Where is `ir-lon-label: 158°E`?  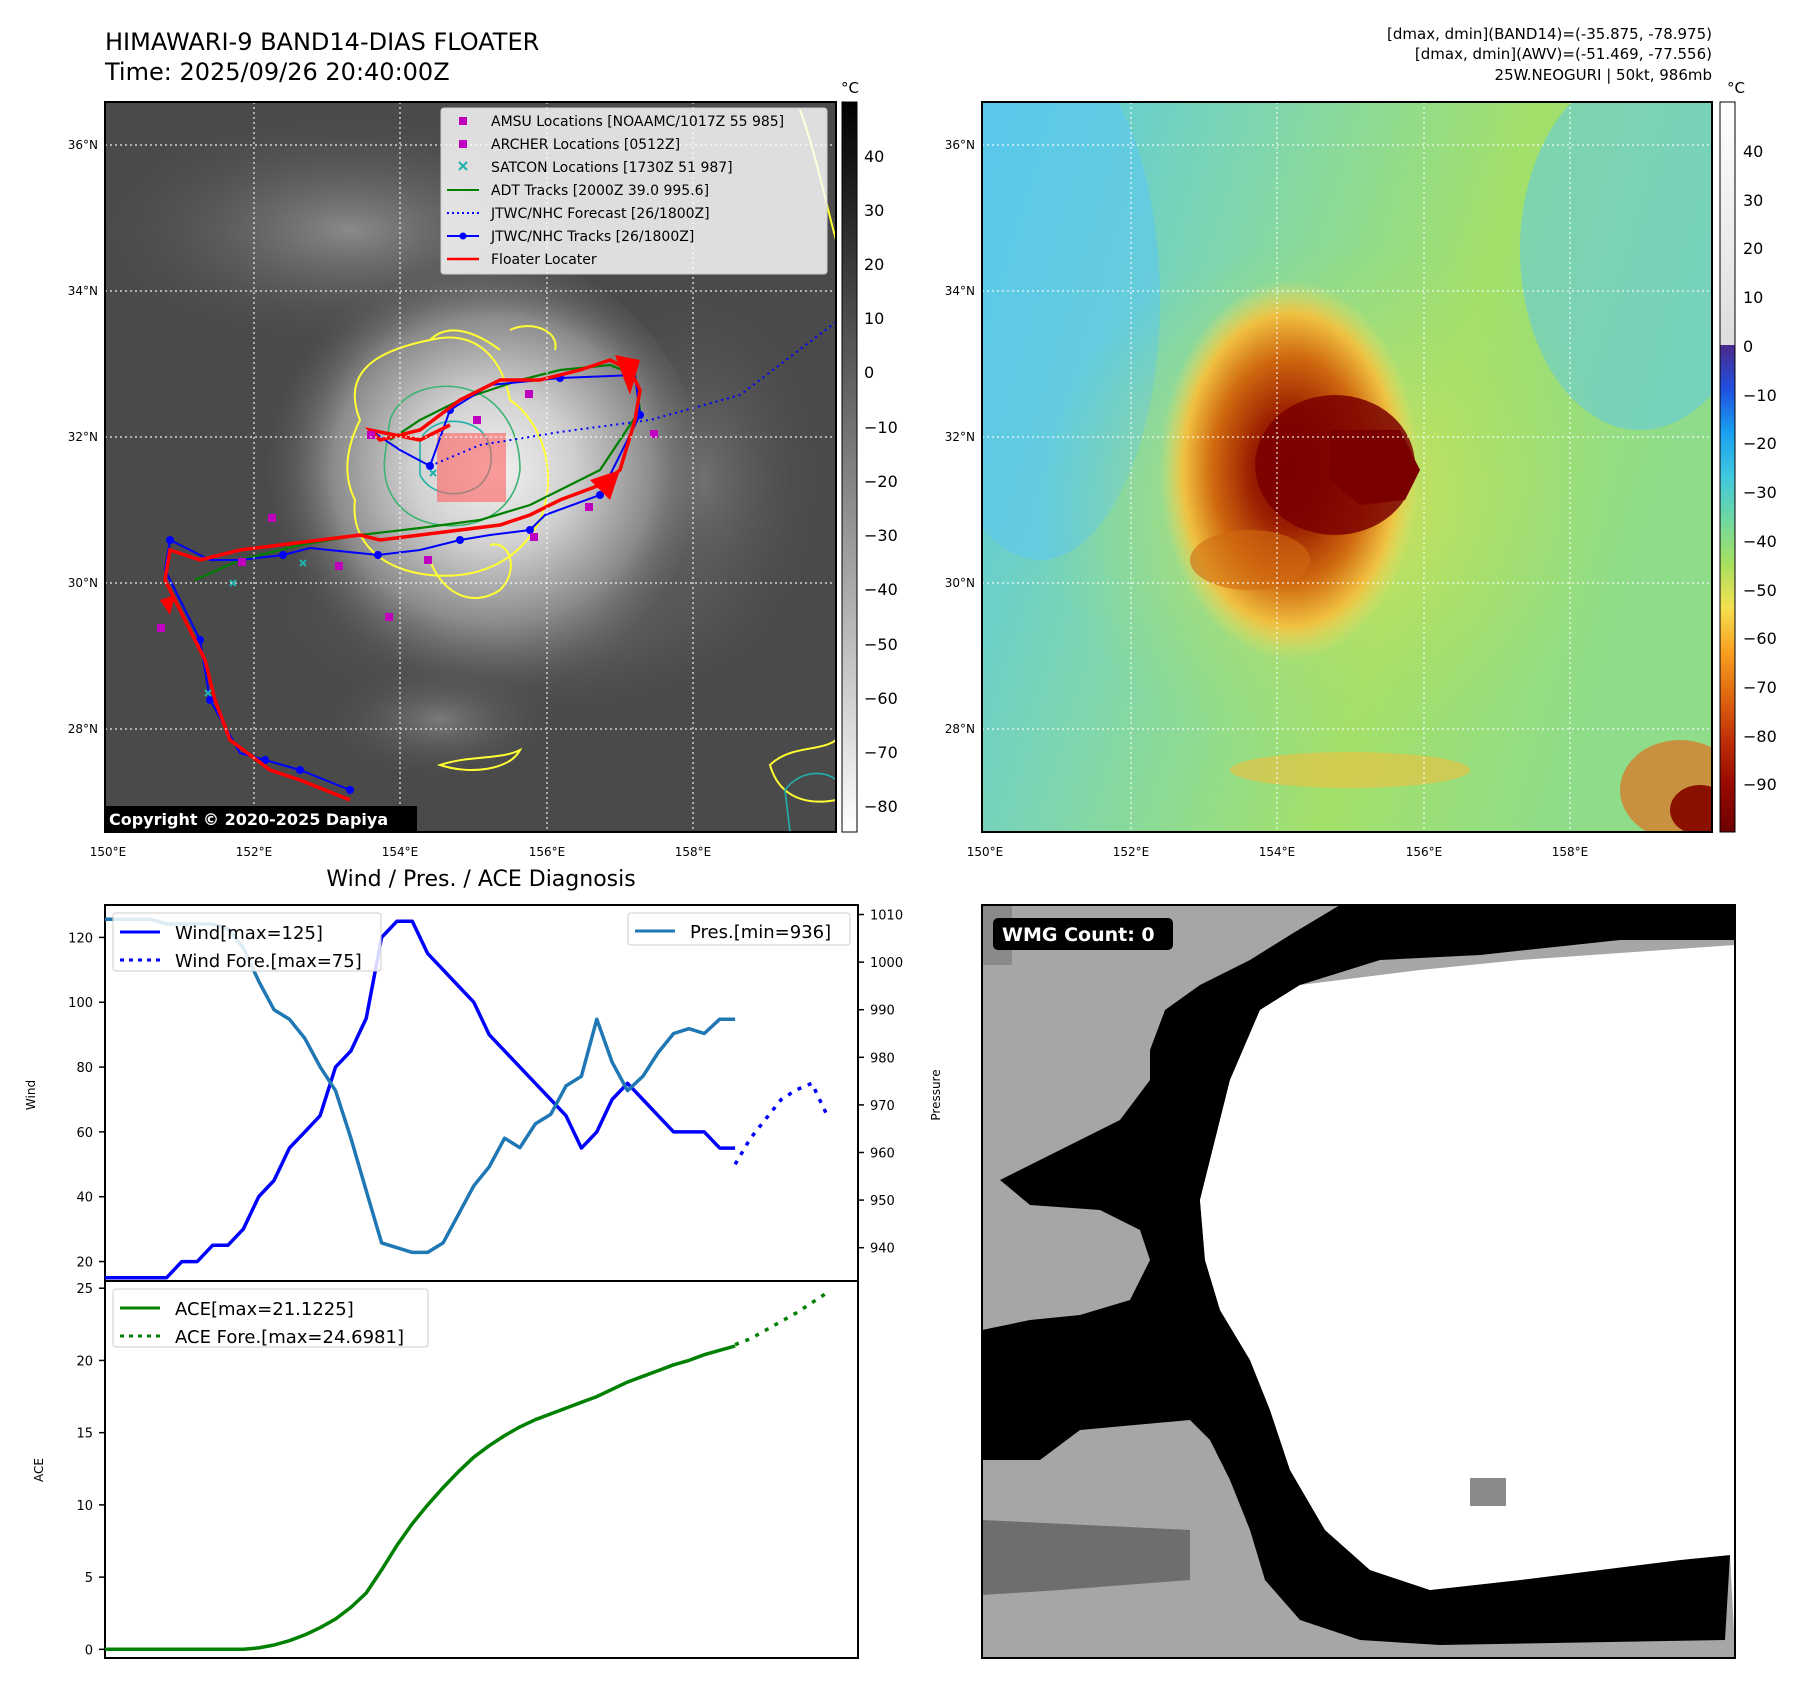 ir-lon-label: 158°E is located at coordinates (693, 852).